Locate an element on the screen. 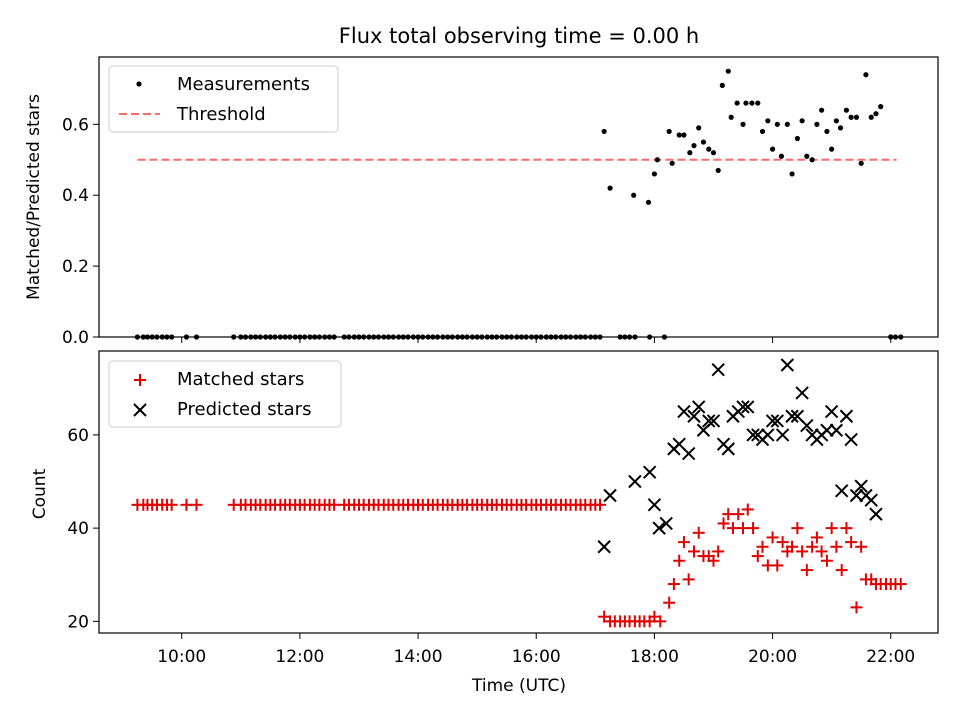  bottom-legend-box is located at coordinates (225, 394).